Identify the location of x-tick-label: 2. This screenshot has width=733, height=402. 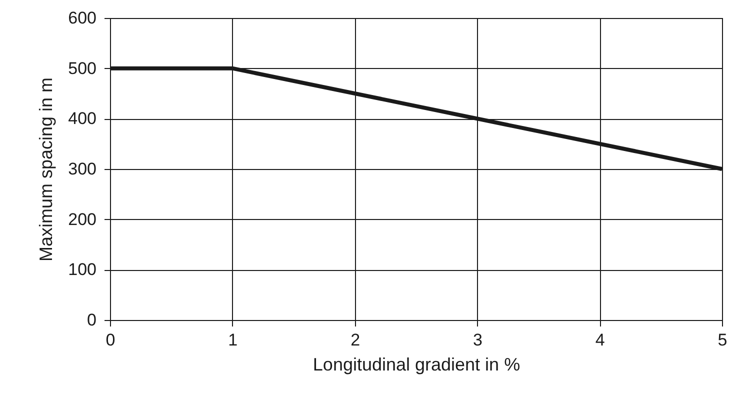
(355, 340).